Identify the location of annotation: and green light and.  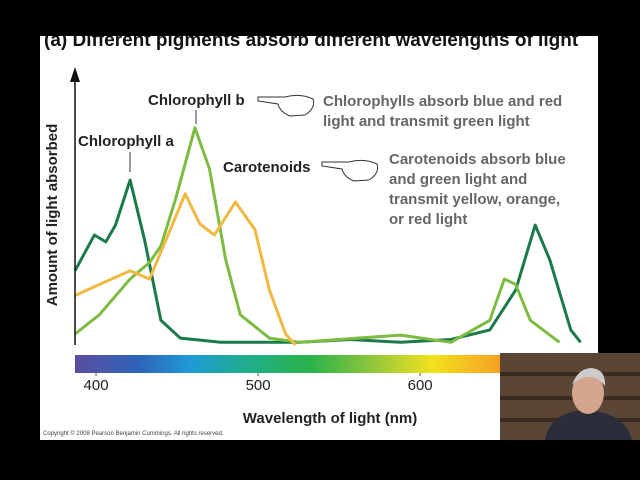
(458, 179).